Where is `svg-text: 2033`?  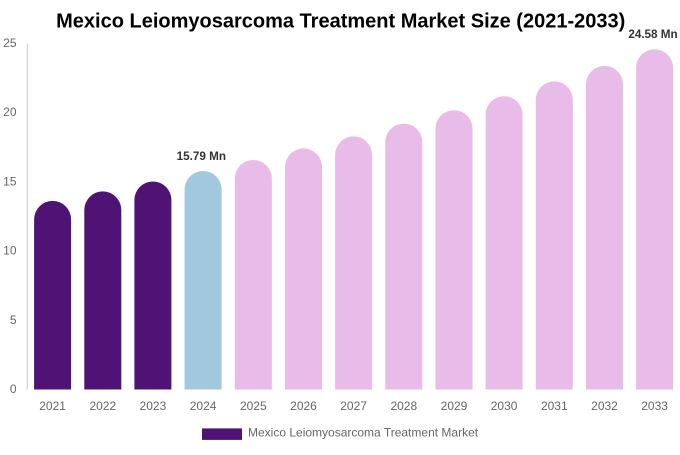
svg-text: 2033 is located at coordinates (654, 406).